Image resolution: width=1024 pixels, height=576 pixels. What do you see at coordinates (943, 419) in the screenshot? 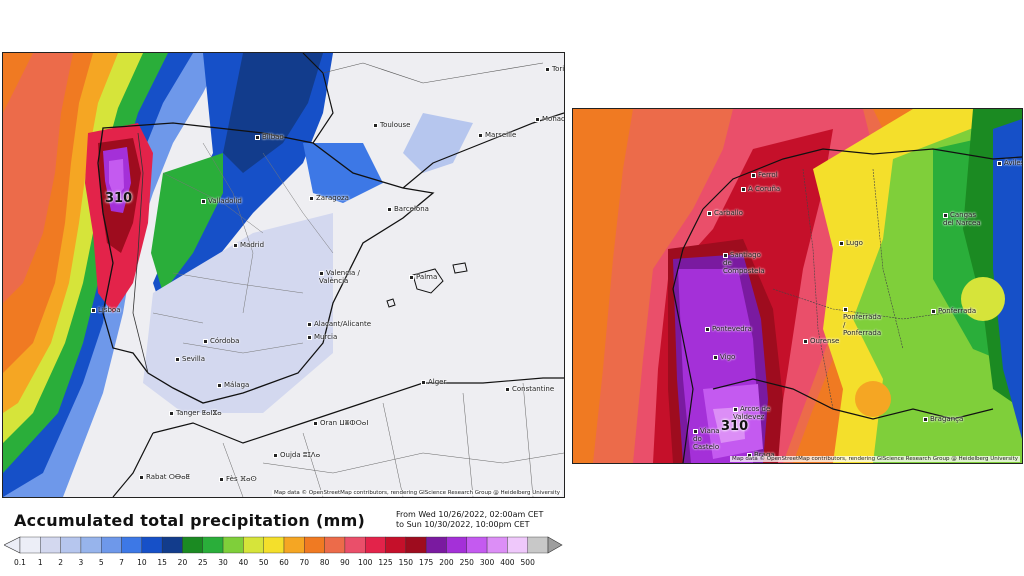
I see `city-label: Bragança` at bounding box center [943, 419].